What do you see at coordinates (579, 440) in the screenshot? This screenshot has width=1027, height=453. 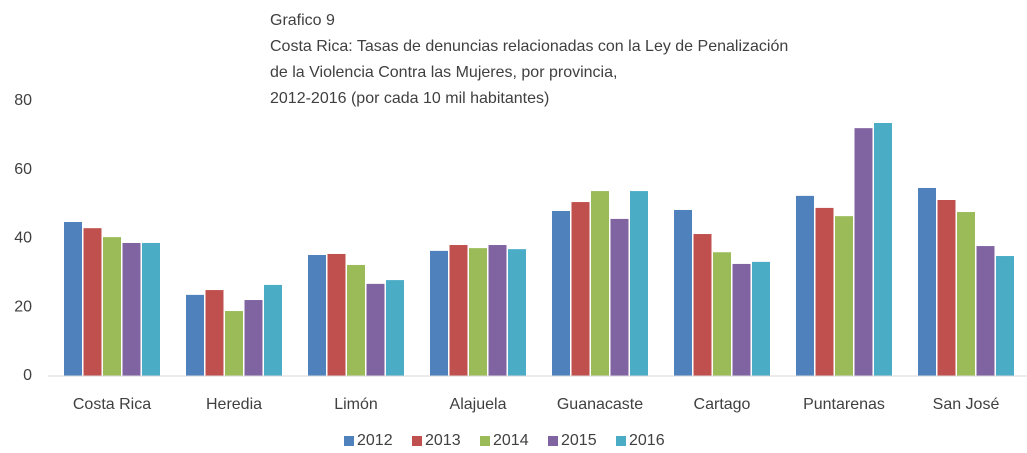 I see `legend-label: 2015` at bounding box center [579, 440].